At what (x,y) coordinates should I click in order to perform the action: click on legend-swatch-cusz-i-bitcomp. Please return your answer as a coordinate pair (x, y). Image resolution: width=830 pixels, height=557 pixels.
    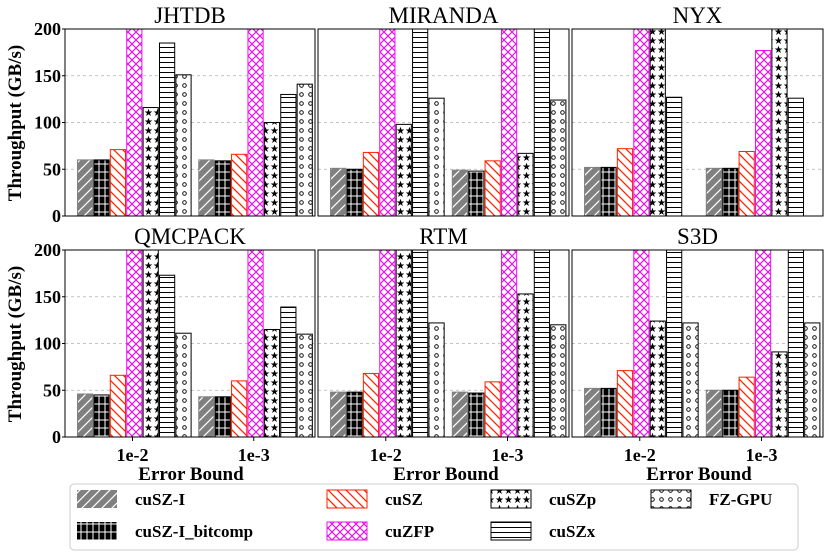
    Looking at the image, I should click on (97, 531).